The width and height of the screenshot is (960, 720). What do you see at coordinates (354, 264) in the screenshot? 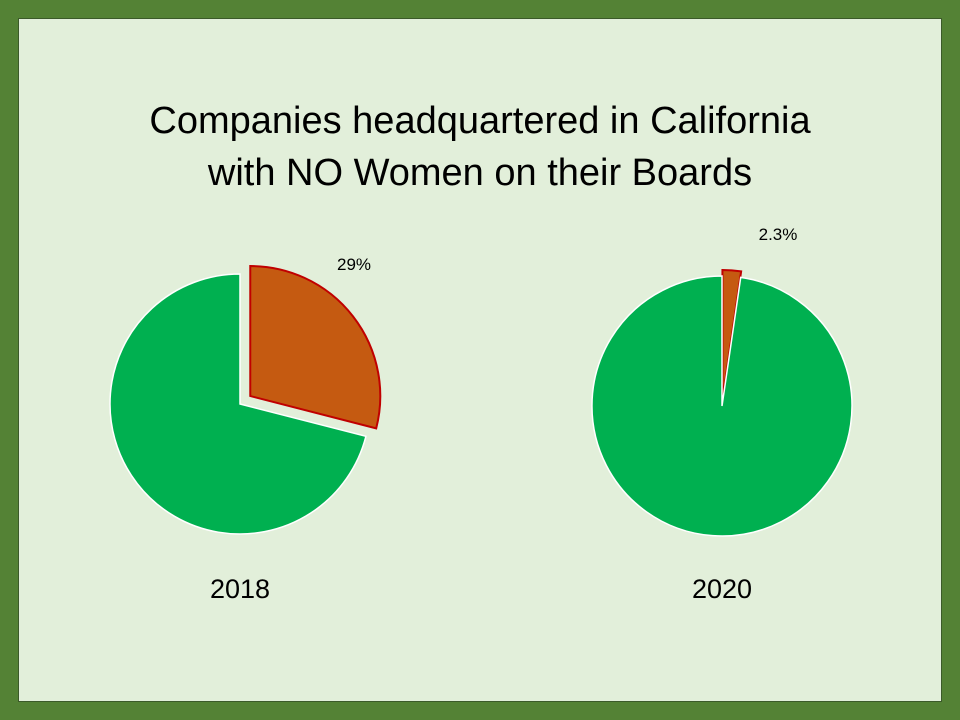
I see `pie-2018-data-label: 29%` at bounding box center [354, 264].